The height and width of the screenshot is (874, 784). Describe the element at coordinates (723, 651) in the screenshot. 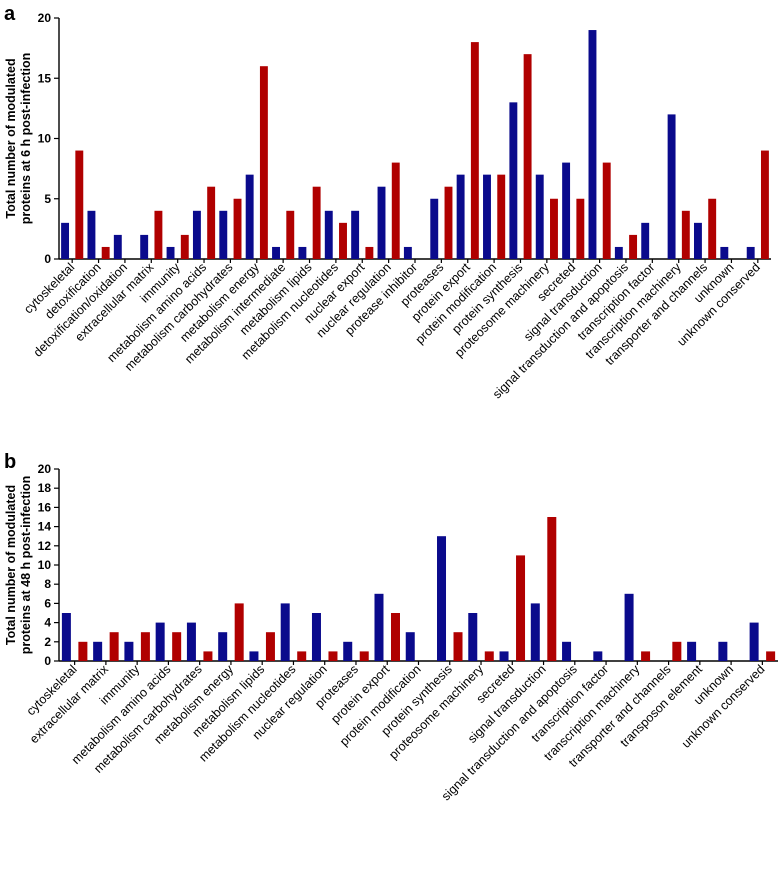

I see `bar-series-1-unknown` at that location.